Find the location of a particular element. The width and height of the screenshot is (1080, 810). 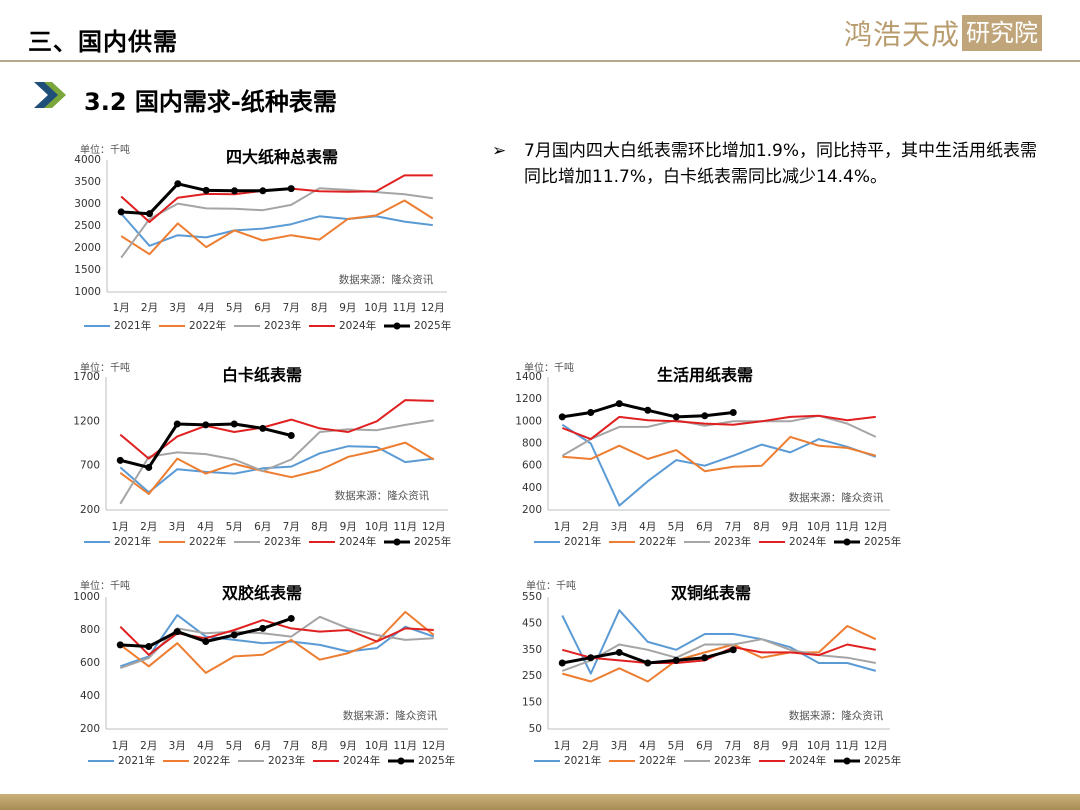

y-tick-label: 400 is located at coordinates (532, 488).